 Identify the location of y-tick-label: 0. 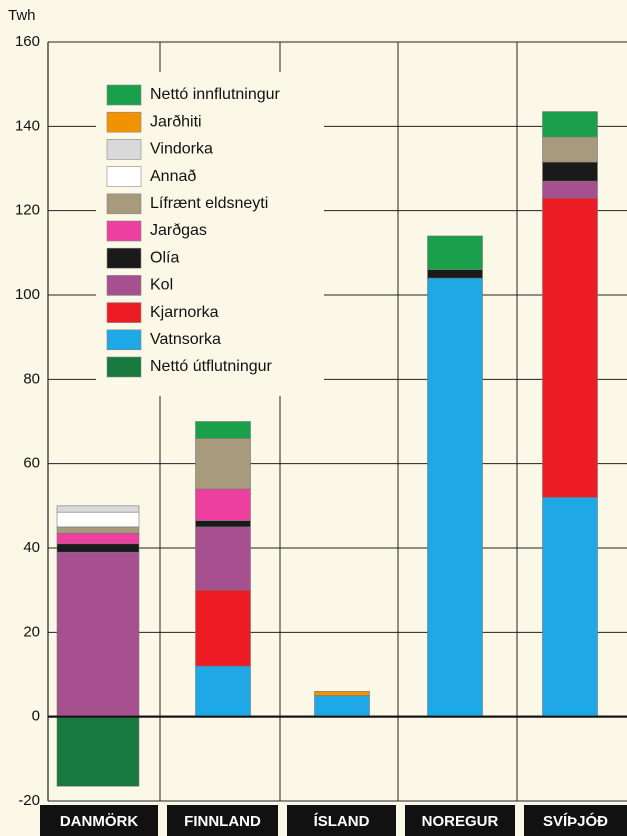
(36, 716).